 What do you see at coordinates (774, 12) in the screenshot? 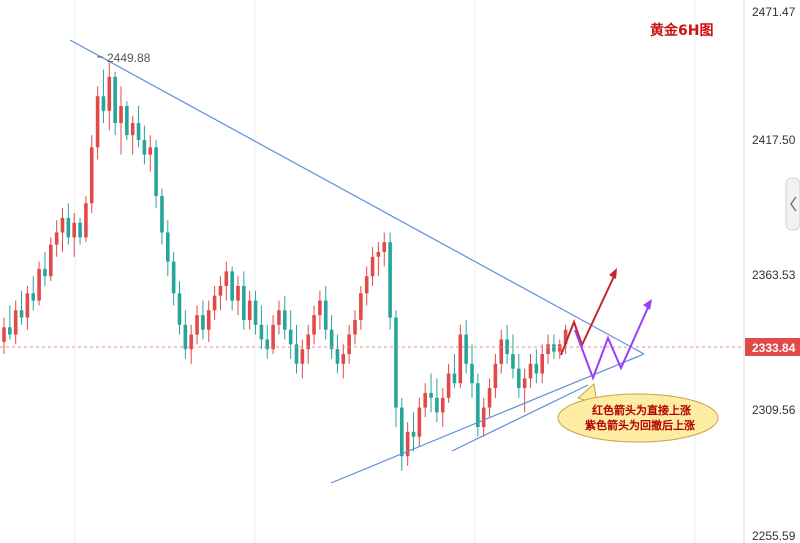
I see `y-tick-label-1: 2471.47` at bounding box center [774, 12].